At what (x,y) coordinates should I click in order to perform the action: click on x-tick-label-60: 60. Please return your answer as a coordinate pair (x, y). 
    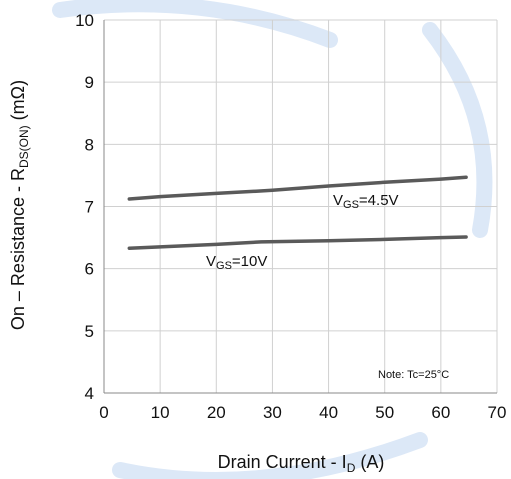
    Looking at the image, I should click on (440, 412).